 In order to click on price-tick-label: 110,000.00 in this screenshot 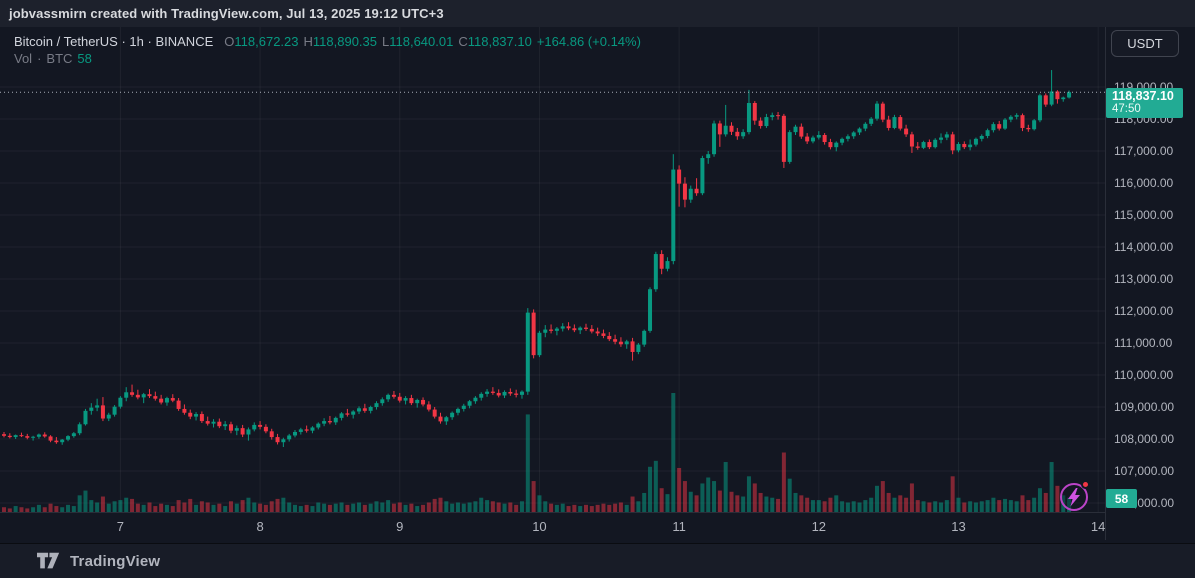, I will do `click(1144, 375)`.